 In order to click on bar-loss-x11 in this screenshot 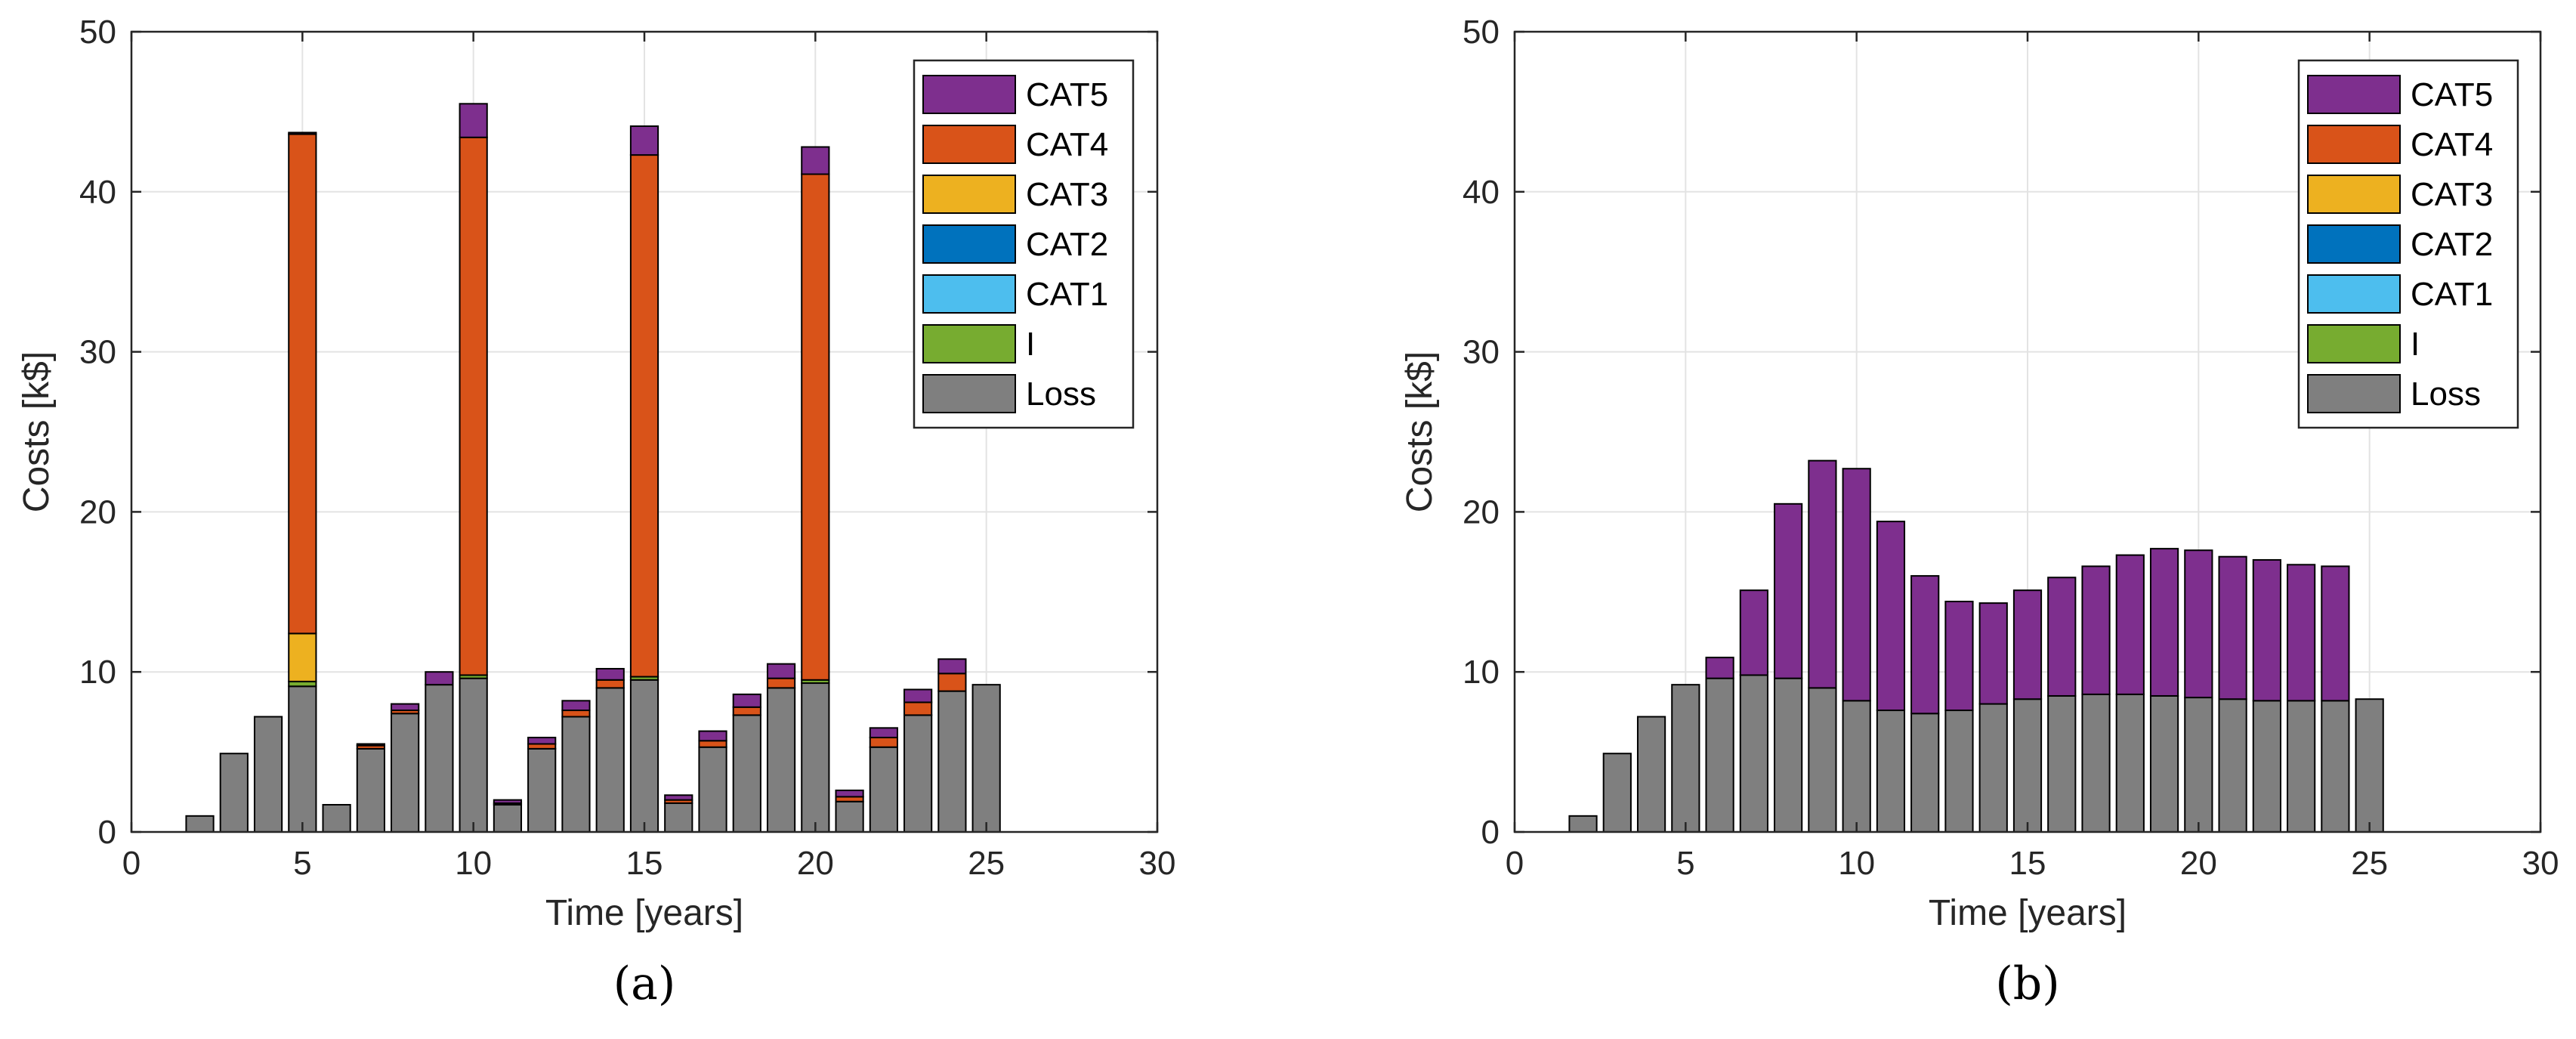, I will do `click(508, 818)`.